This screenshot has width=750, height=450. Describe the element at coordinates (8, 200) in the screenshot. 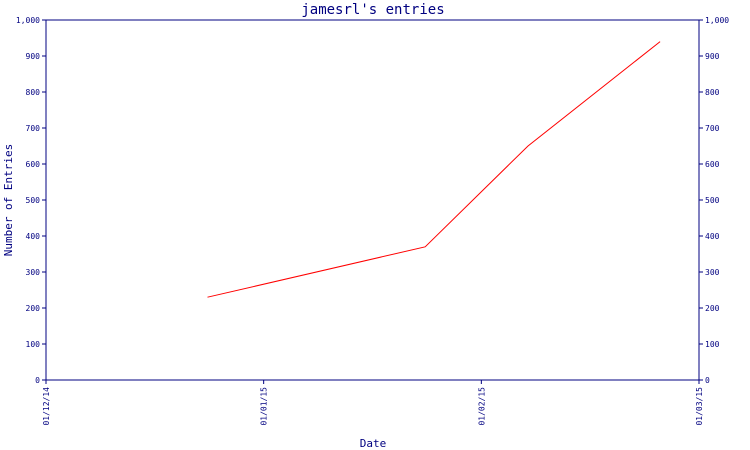

I see `y-axis-label: Number of Entries` at that location.